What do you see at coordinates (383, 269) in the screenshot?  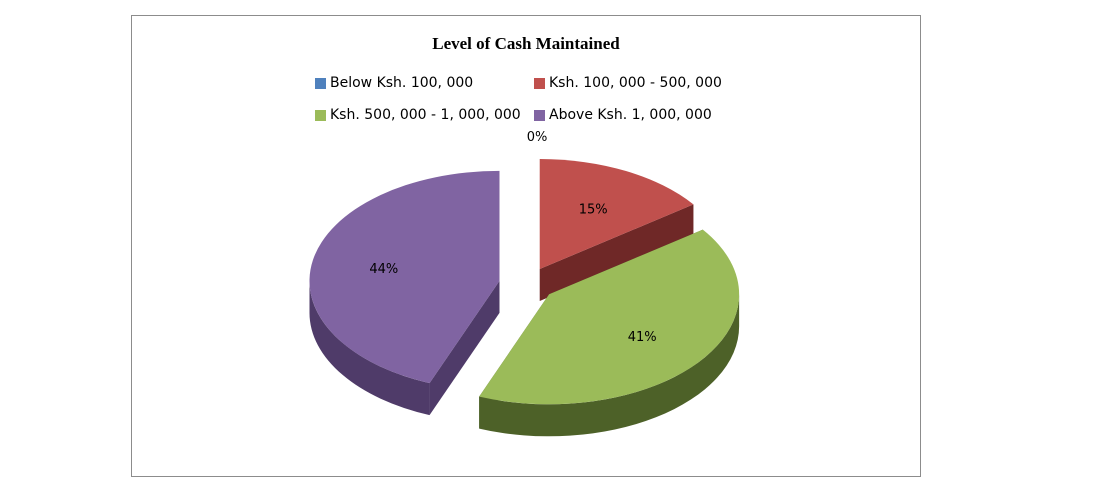 I see `data-label-above-1m: 44%` at bounding box center [383, 269].